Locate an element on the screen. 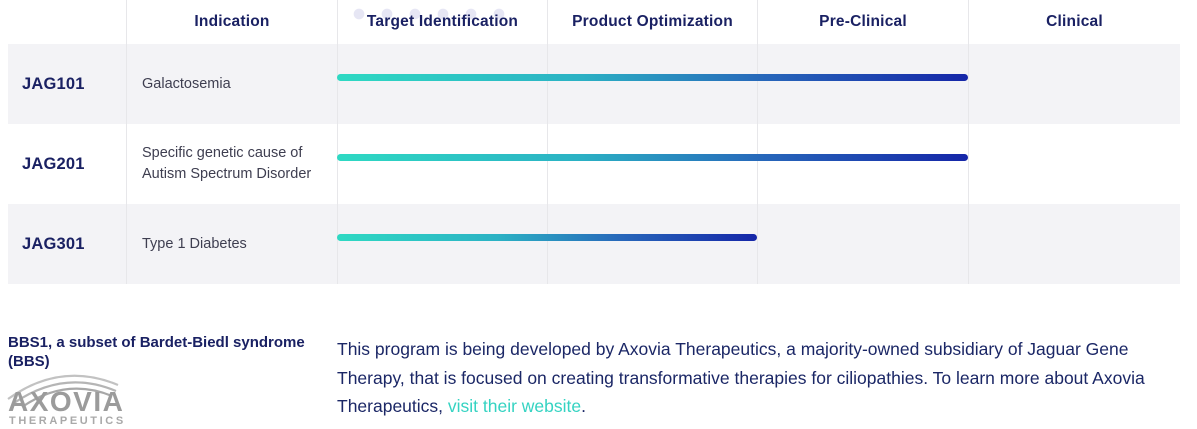 The image size is (1197, 429). column-header-product-optimization: Product Optimization is located at coordinates (652, 22).